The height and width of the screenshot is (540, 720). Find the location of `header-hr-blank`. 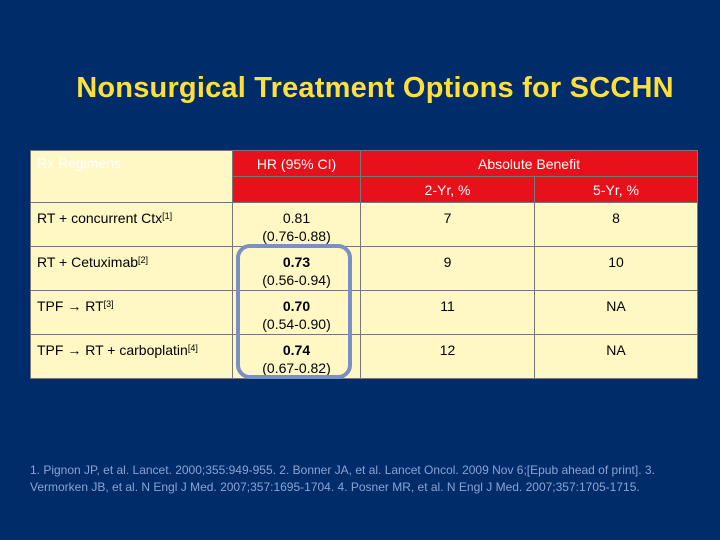

header-hr-blank is located at coordinates (296, 189).